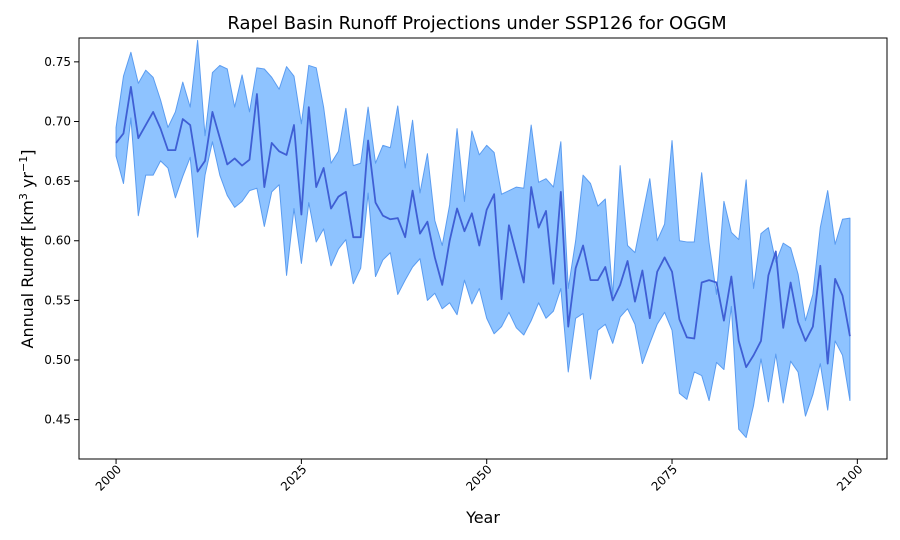  I want to click on x-tick-label: 2000, so click(108, 477).